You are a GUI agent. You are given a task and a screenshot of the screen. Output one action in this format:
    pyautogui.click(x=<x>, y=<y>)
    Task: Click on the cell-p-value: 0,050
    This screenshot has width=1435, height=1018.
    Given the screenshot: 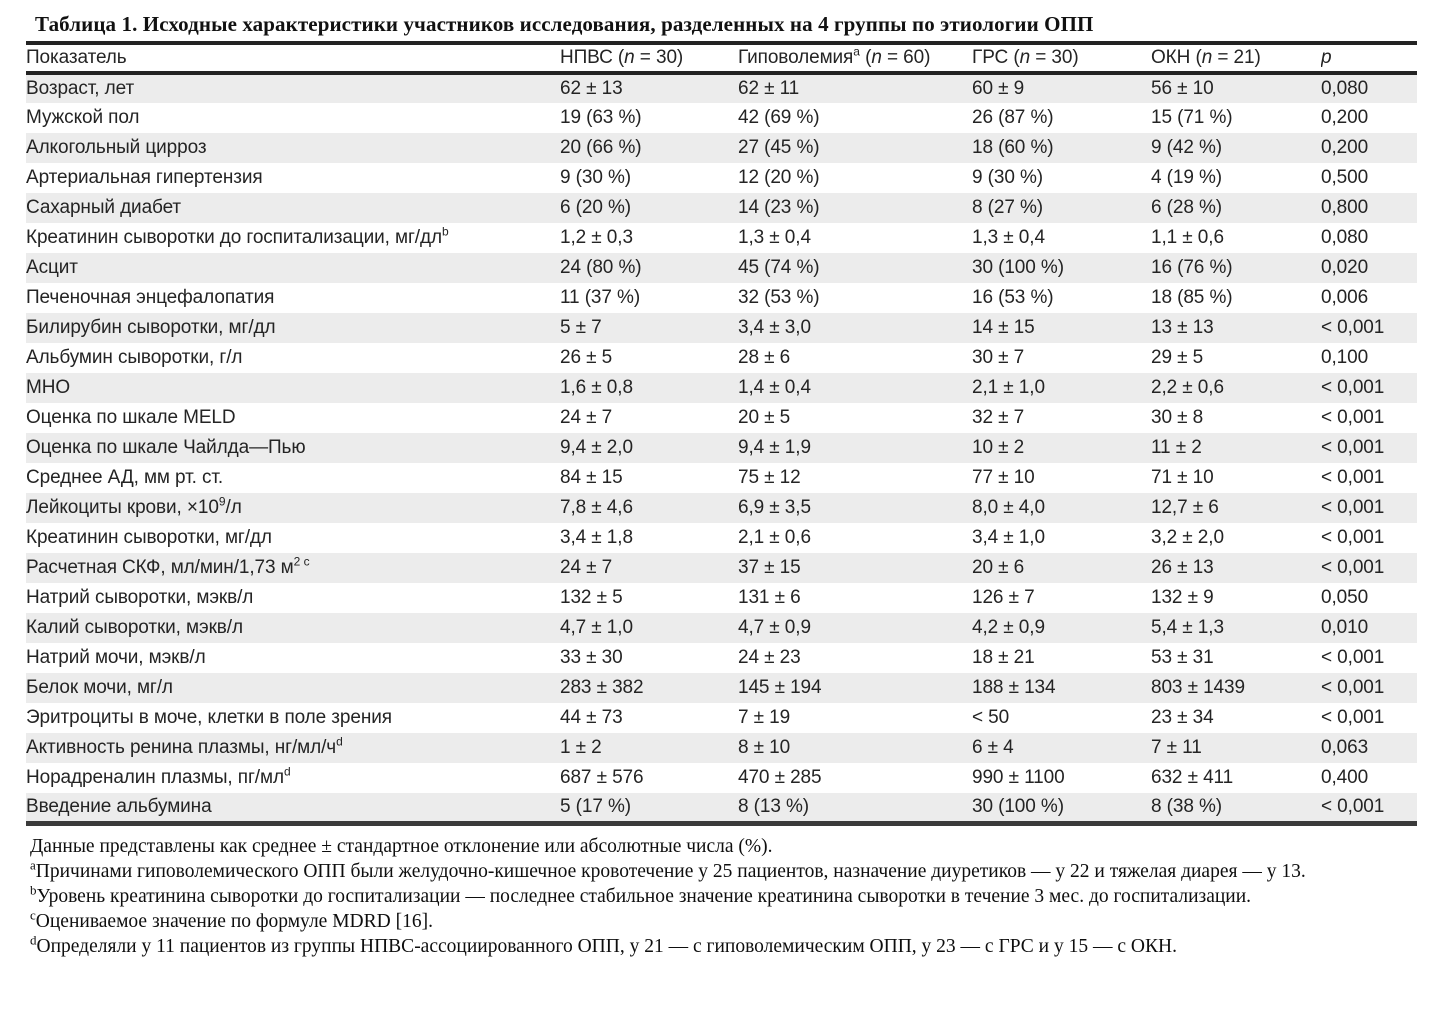 What is the action you would take?
    pyautogui.click(x=1345, y=597)
    